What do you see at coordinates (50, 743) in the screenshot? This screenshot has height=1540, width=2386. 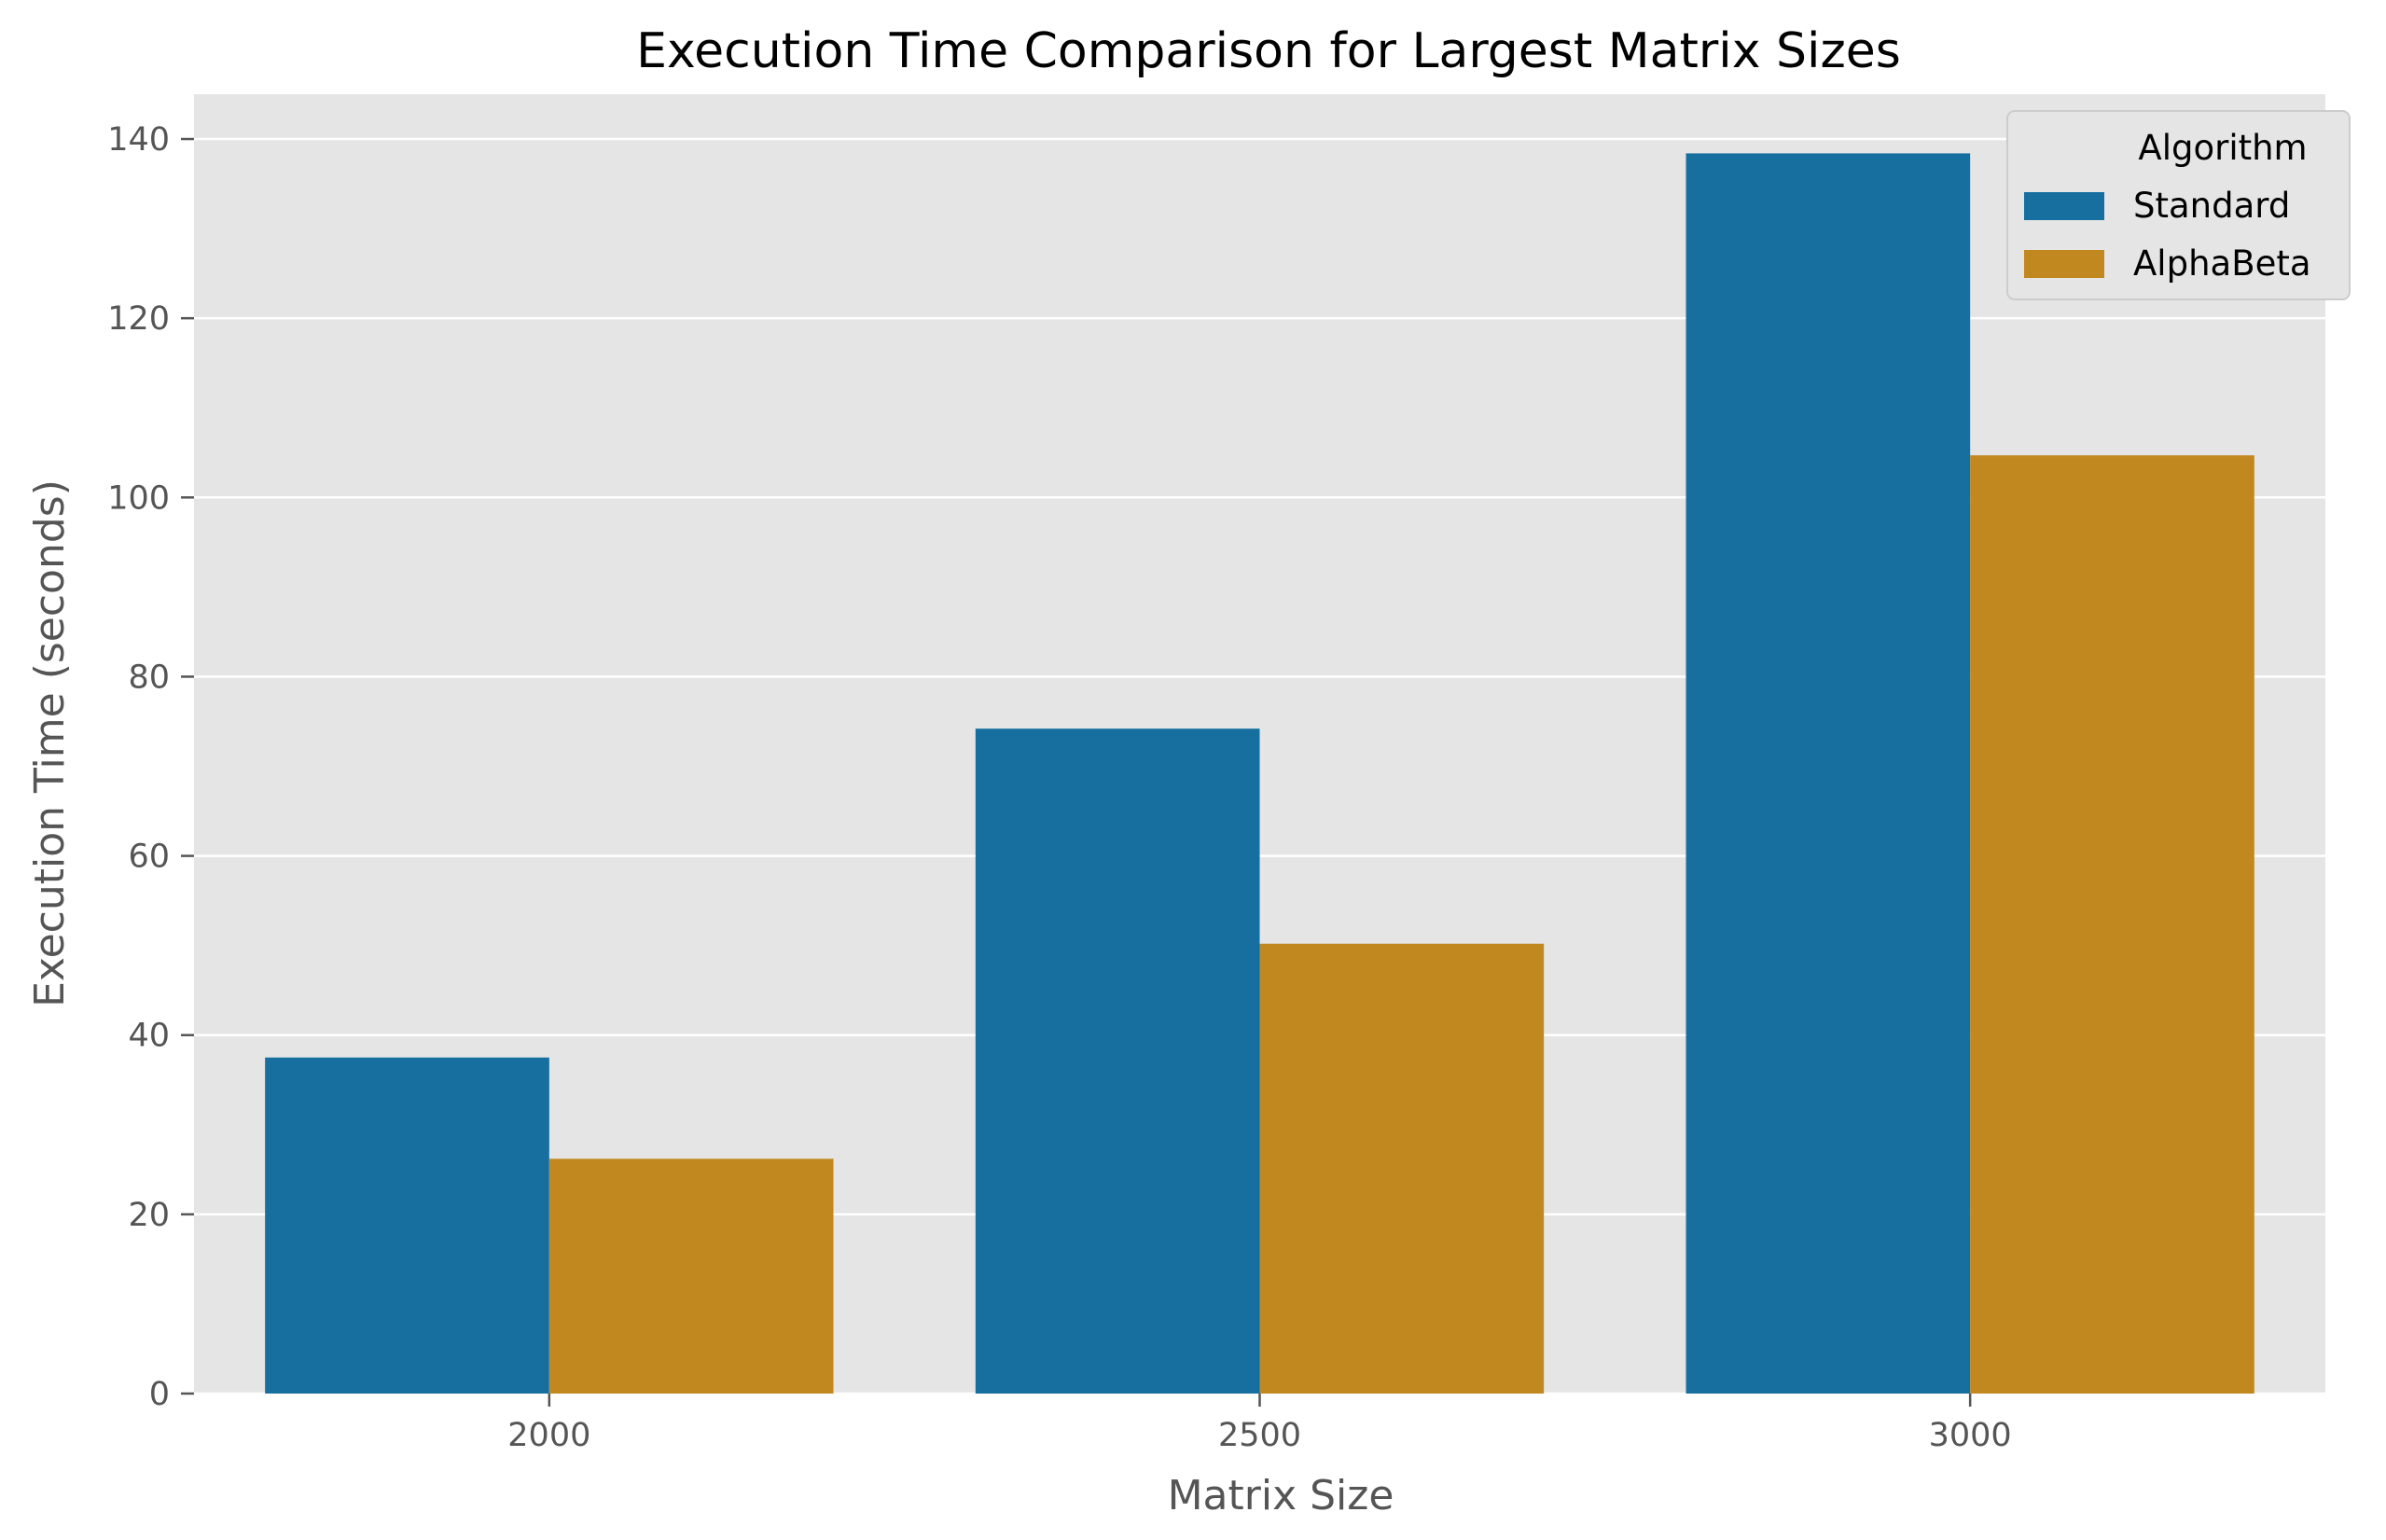 I see `y-axis-label: Execution Time (seconds)` at bounding box center [50, 743].